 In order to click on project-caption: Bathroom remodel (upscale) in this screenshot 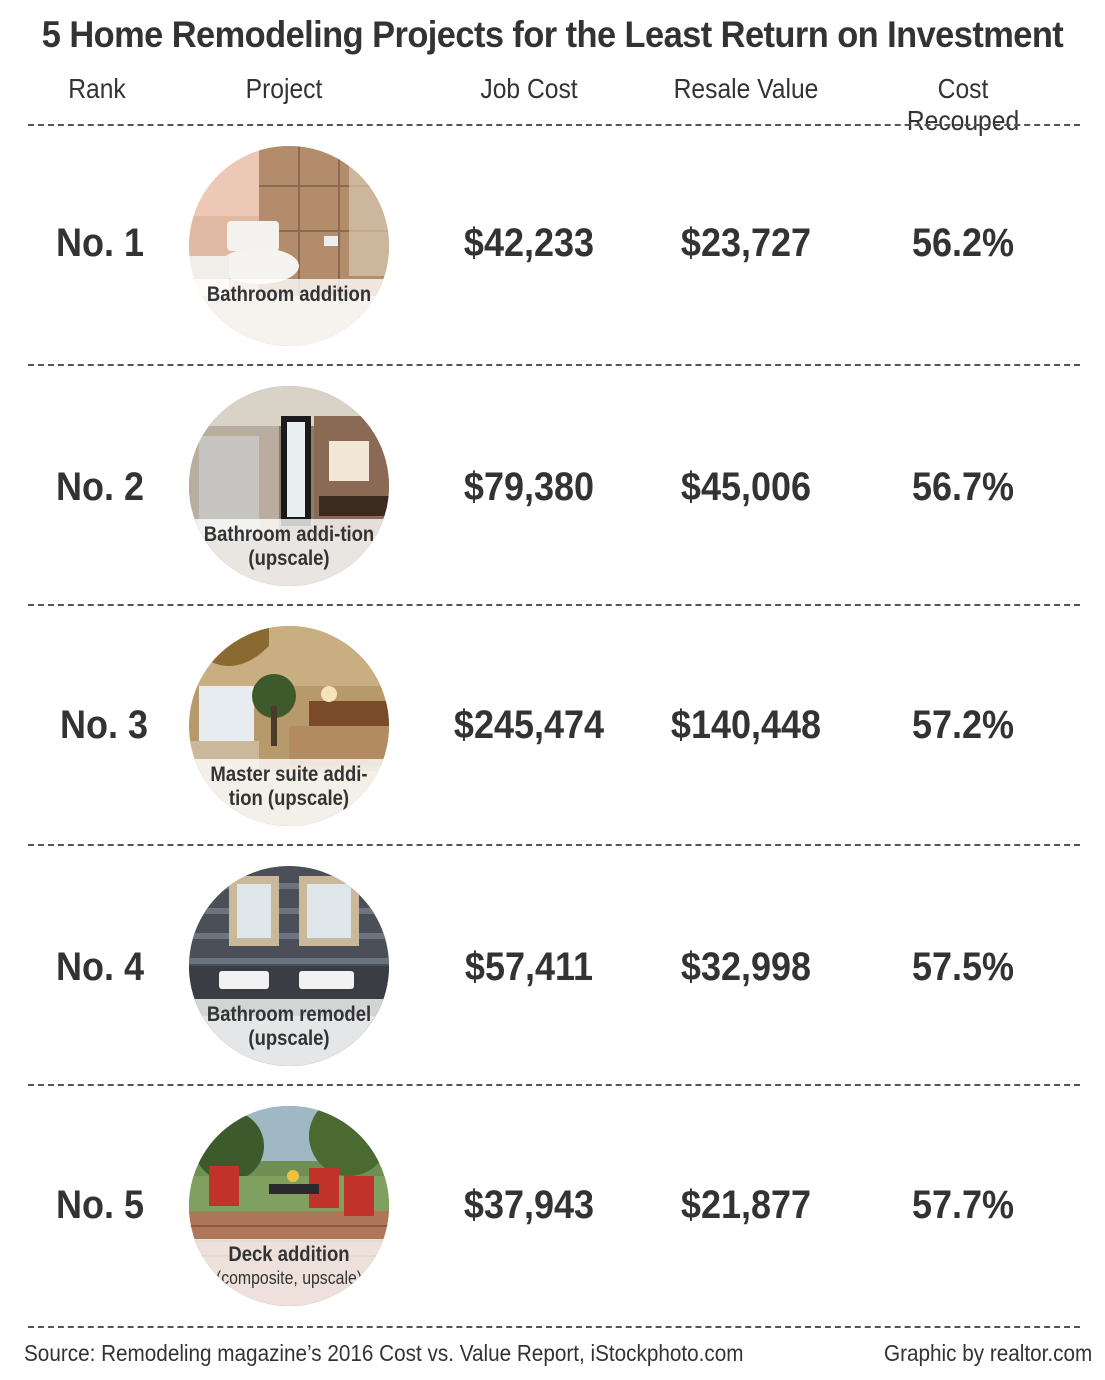, I will do `click(289, 1026)`.